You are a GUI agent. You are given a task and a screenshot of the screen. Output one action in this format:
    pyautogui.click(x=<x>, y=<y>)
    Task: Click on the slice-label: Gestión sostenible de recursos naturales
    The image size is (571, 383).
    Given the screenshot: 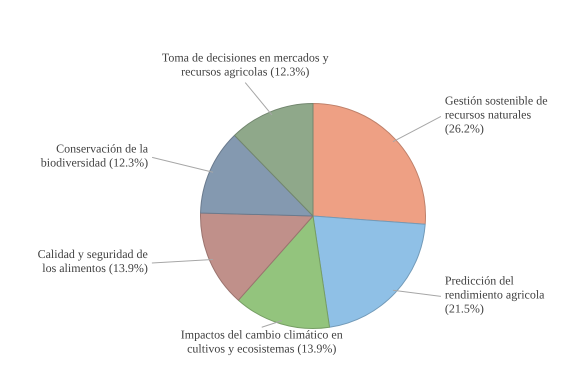 What is the action you would take?
    pyautogui.click(x=496, y=108)
    